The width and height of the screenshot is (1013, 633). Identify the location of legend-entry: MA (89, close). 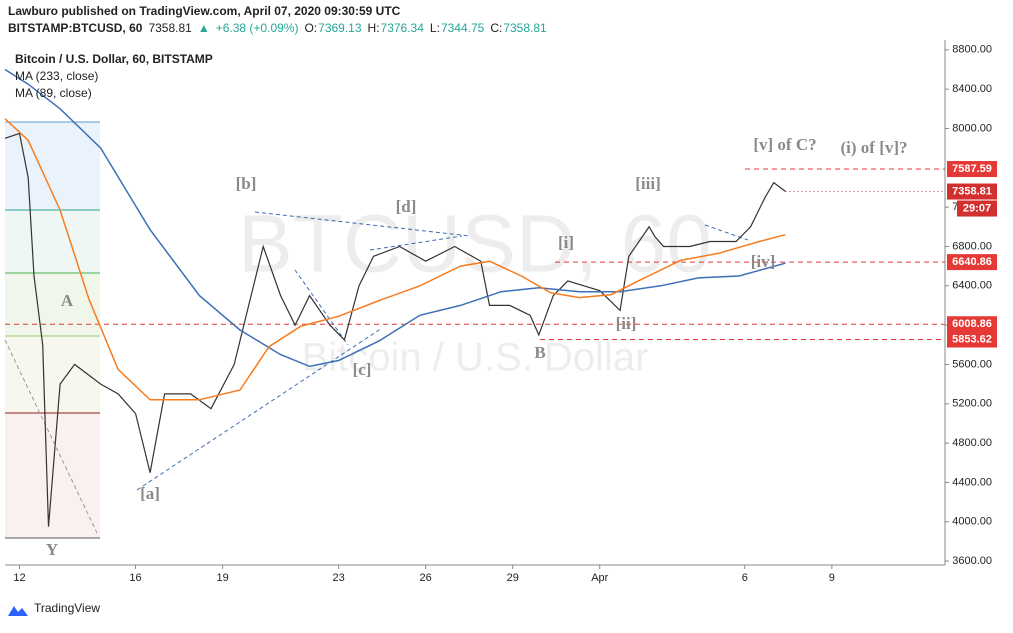
(53, 93).